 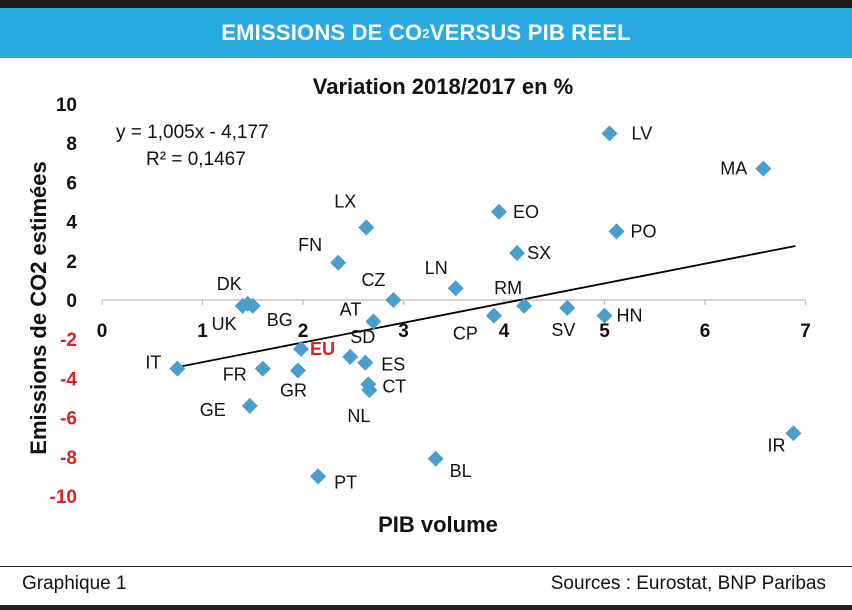 What do you see at coordinates (604, 331) in the screenshot?
I see `x-tick-label: 5` at bounding box center [604, 331].